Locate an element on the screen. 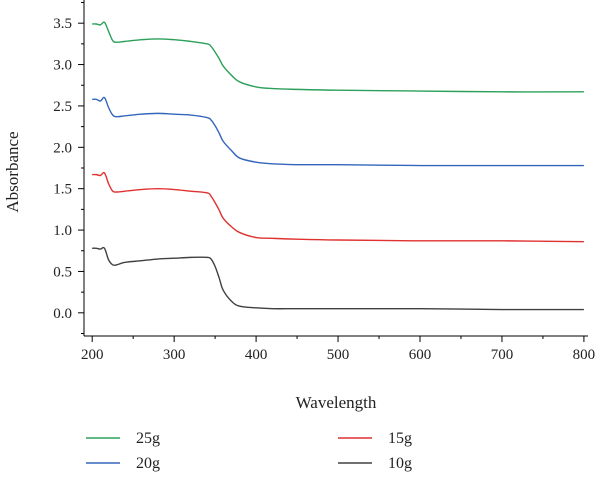 The width and height of the screenshot is (600, 481). y-tick-label: 0.5 is located at coordinates (62, 272).